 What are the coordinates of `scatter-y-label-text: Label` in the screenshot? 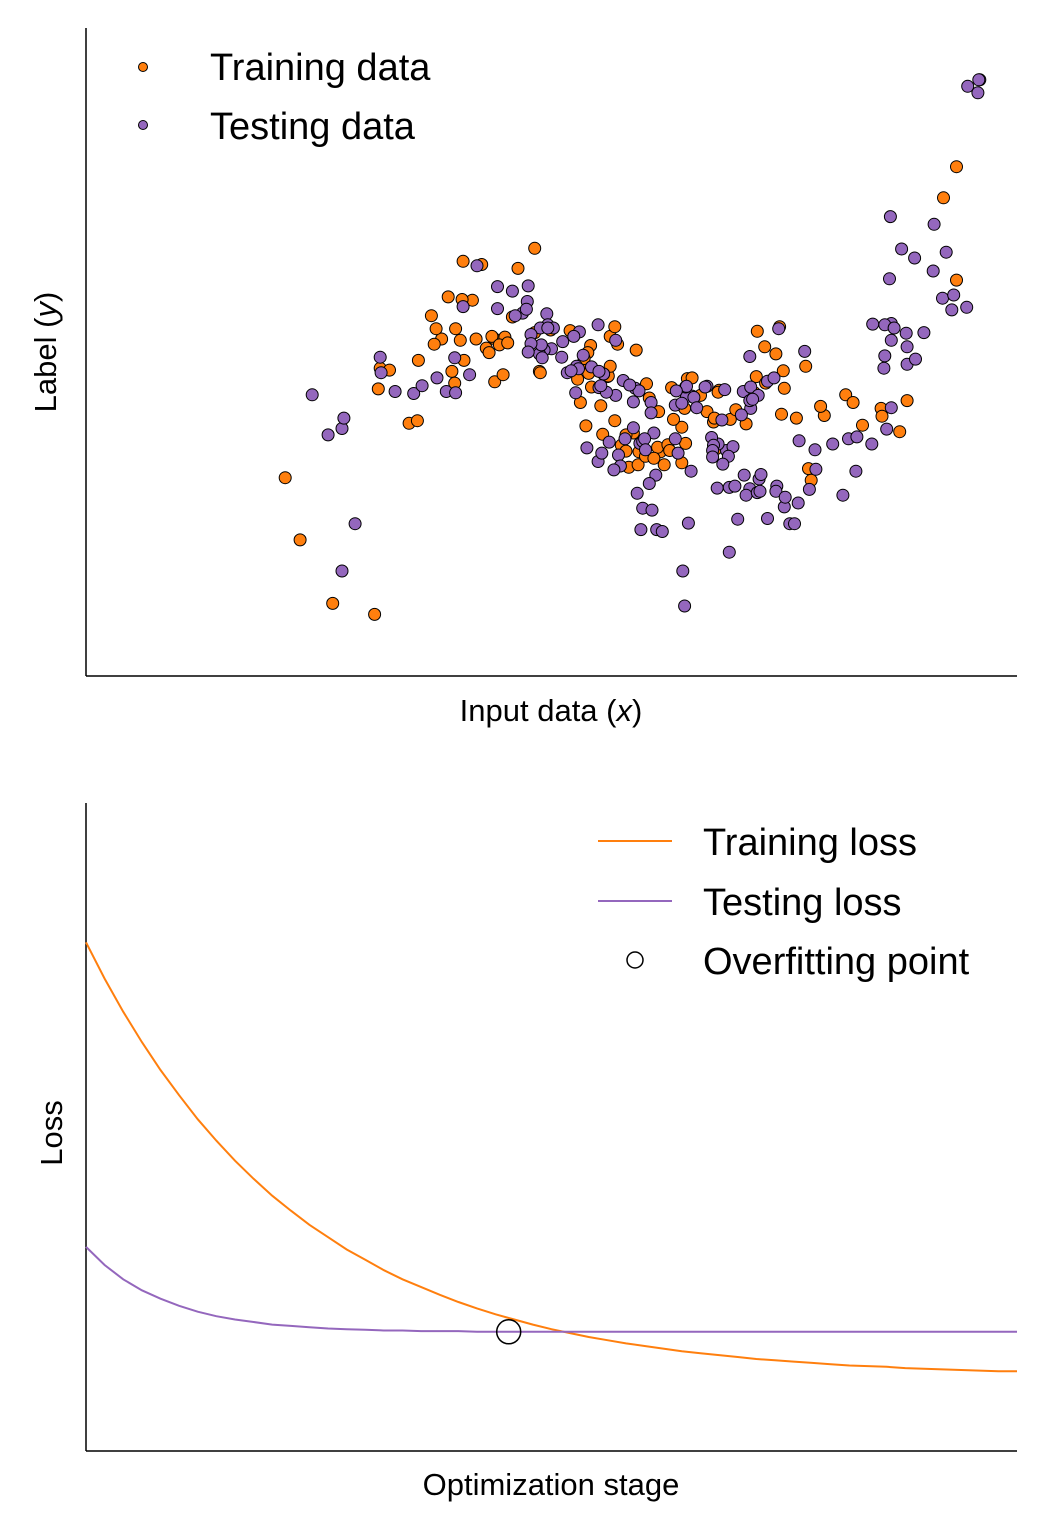 It's located at (45, 374).